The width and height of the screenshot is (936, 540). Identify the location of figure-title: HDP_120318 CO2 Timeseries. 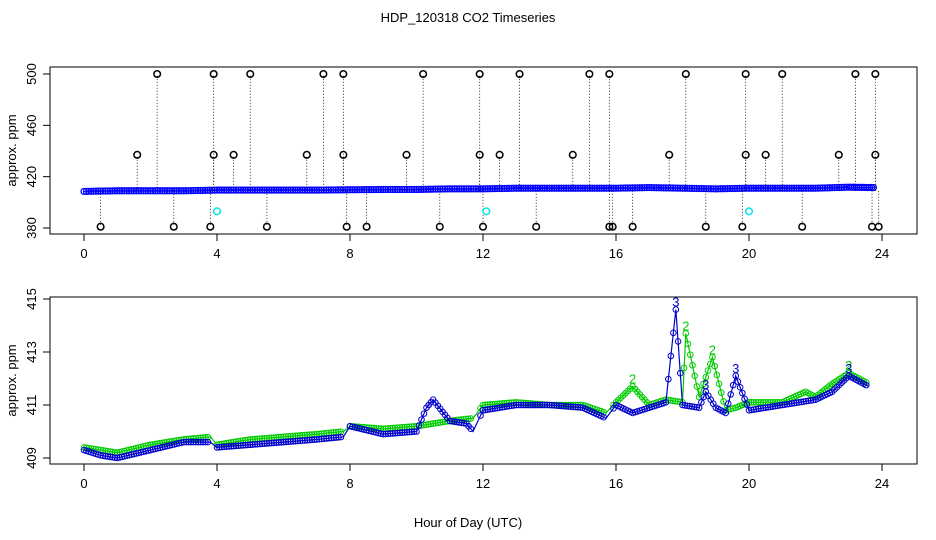
(468, 17).